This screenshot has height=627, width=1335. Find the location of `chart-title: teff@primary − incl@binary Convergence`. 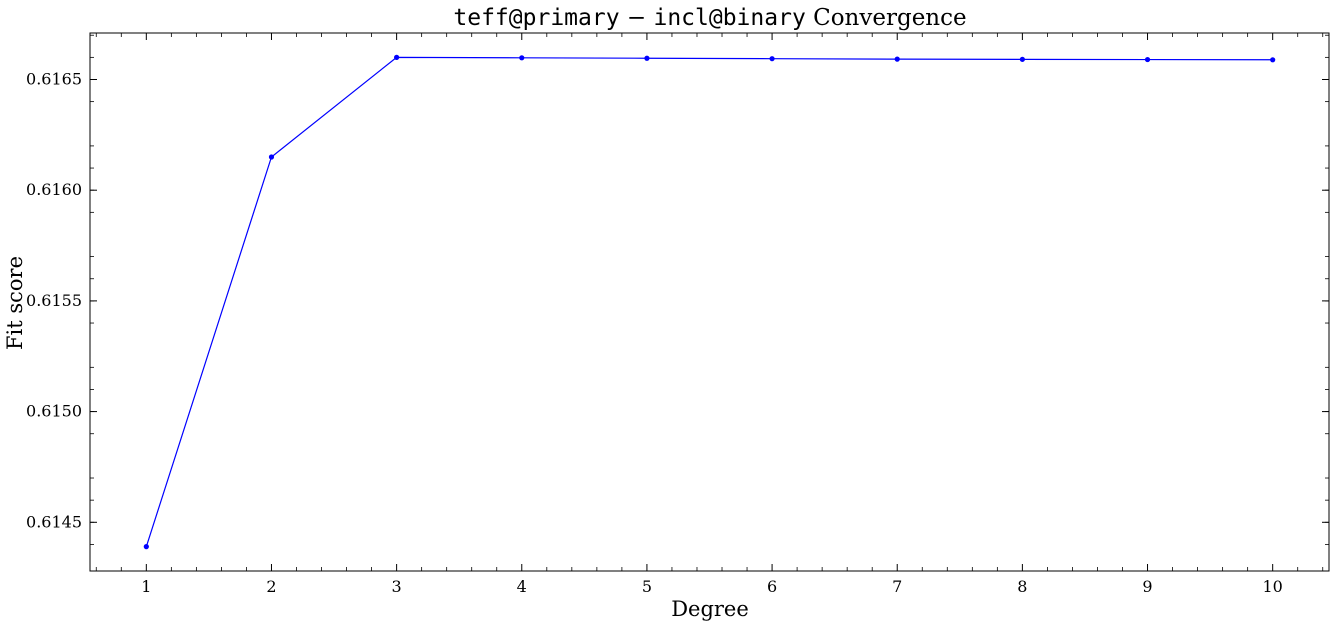

chart-title: teff@primary − incl@binary Convergence is located at coordinates (709, 18).